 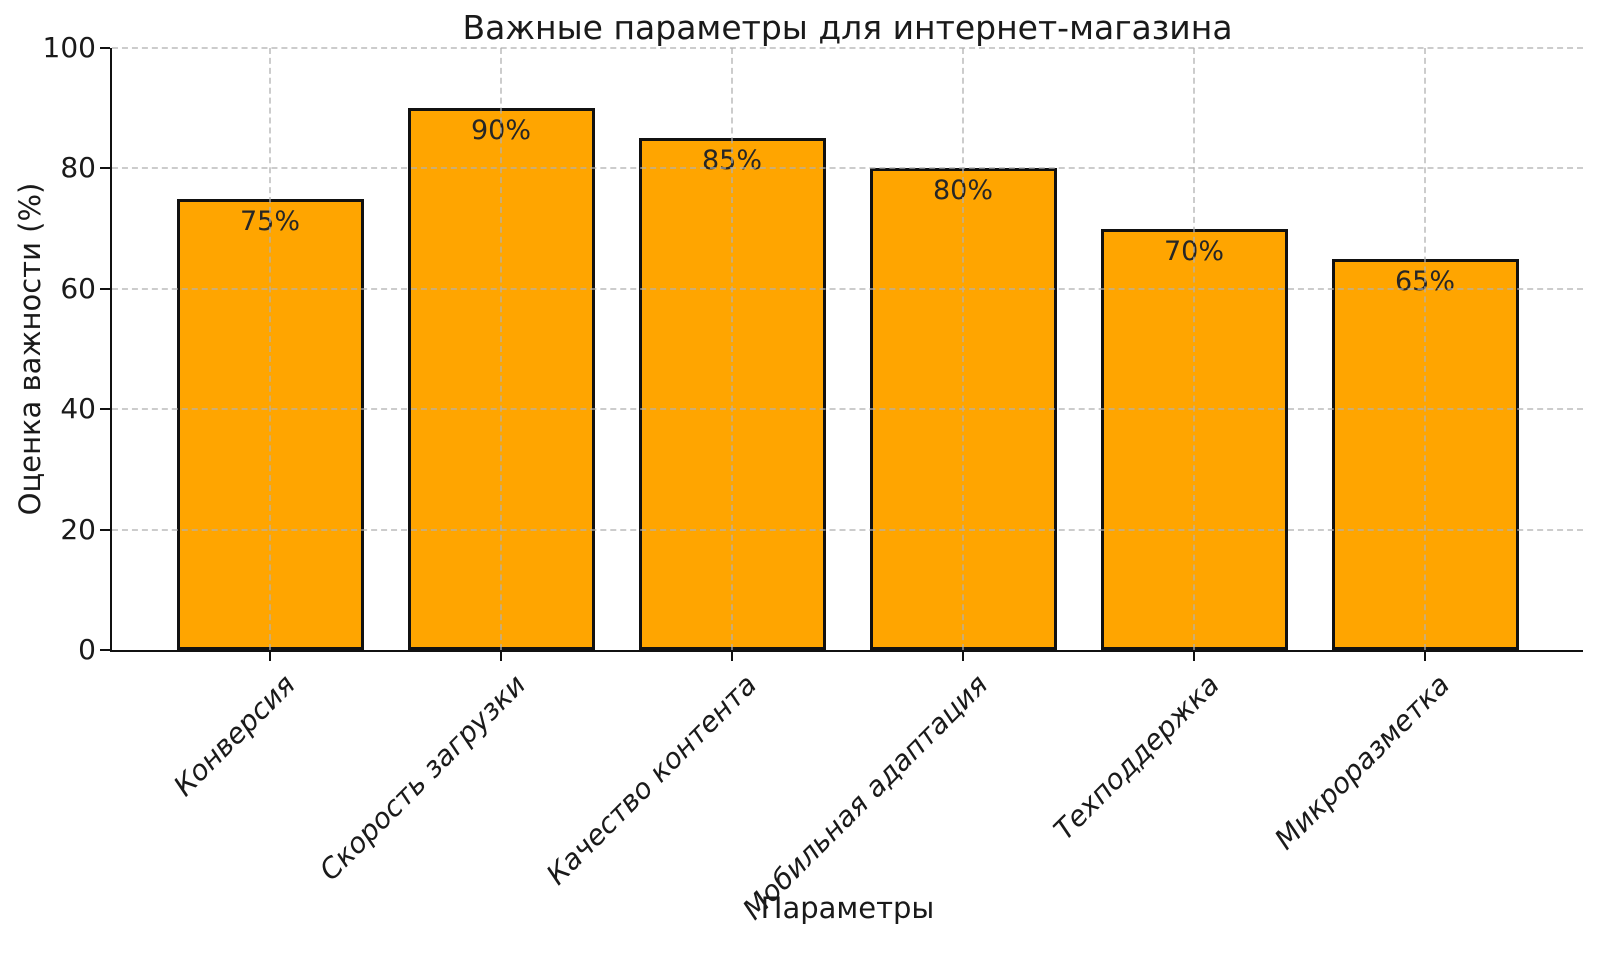 I want to click on y-tick-label: 80, so click(x=78, y=168).